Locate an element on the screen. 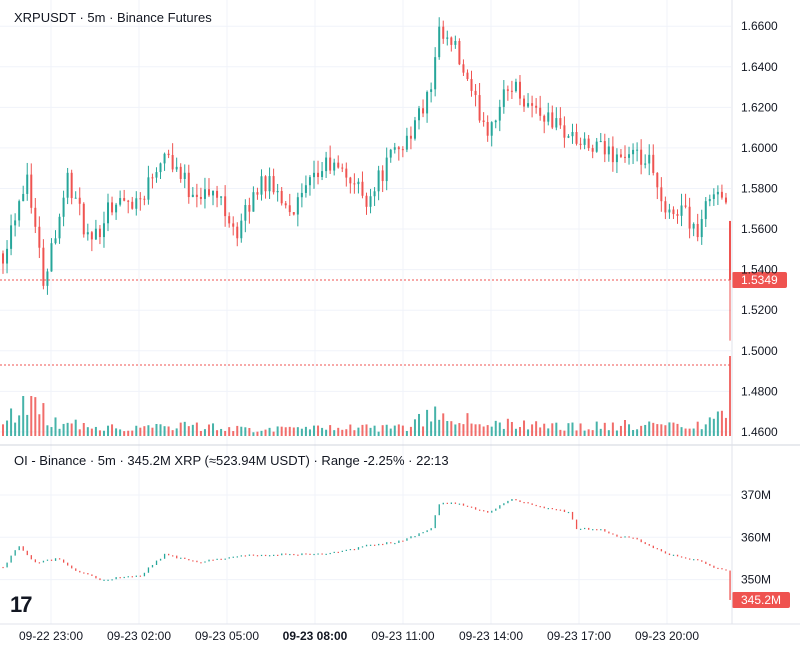  price-tick-label: 1.5800 is located at coordinates (759, 188).